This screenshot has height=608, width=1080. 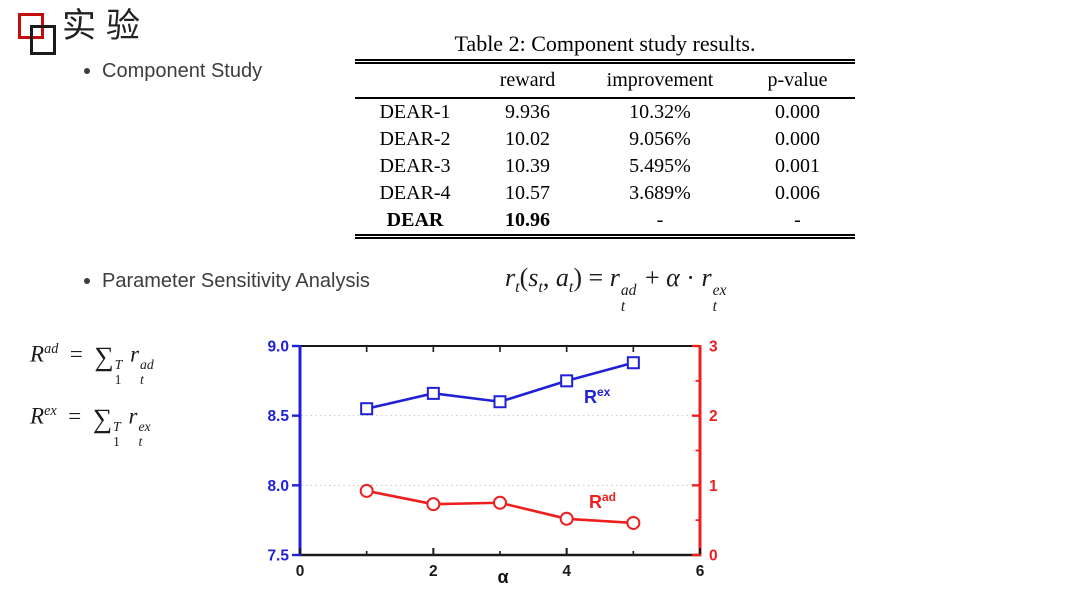 What do you see at coordinates (92, 364) in the screenshot?
I see `formula-r-ad-sum: Rad = ∑ T 1 r ad t` at bounding box center [92, 364].